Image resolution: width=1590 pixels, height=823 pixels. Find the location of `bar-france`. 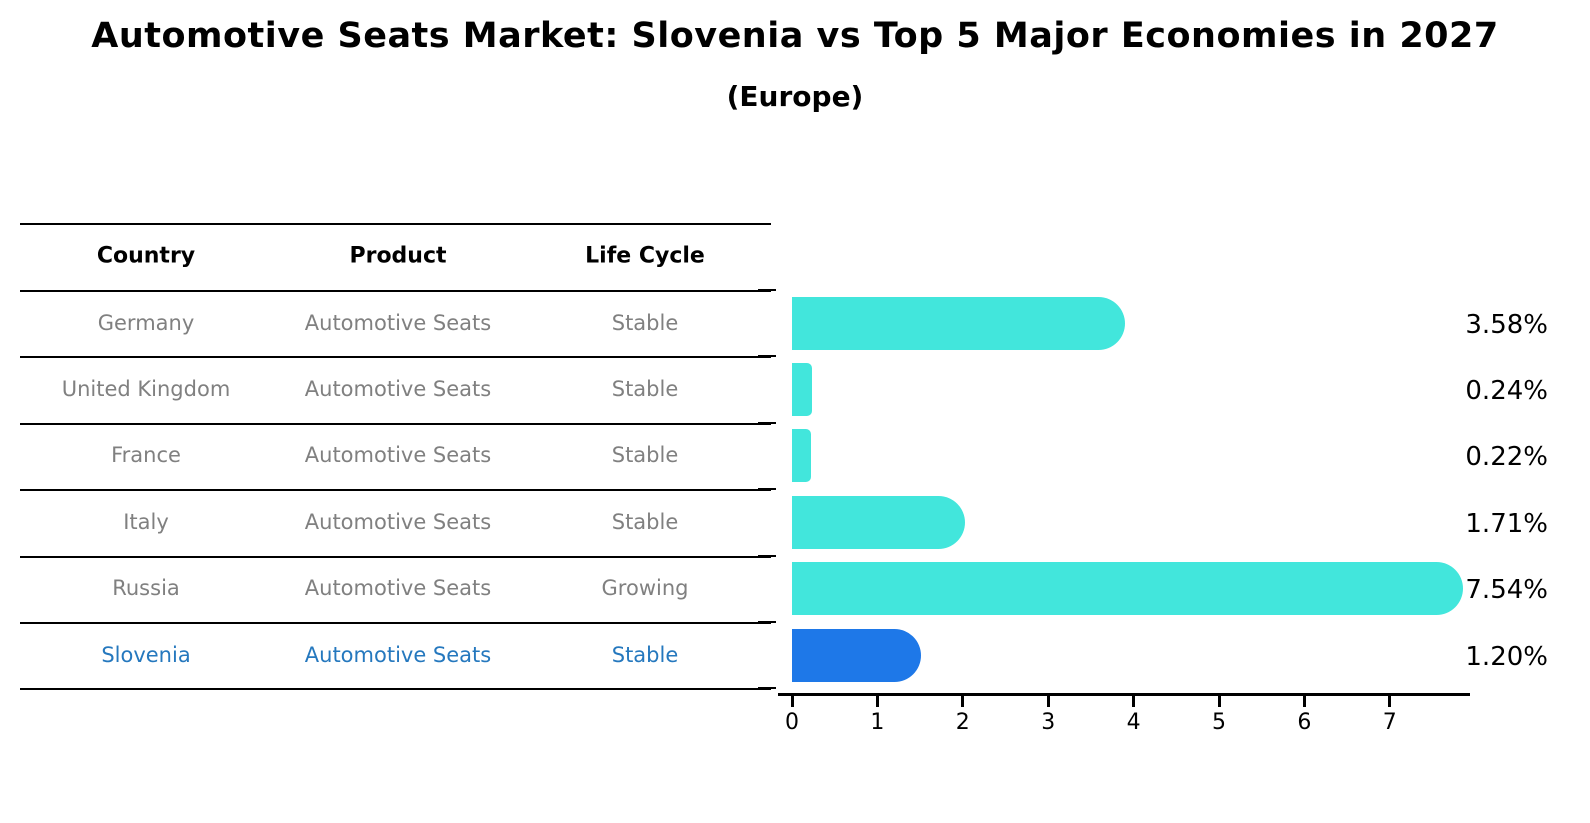

bar-france is located at coordinates (801, 455).